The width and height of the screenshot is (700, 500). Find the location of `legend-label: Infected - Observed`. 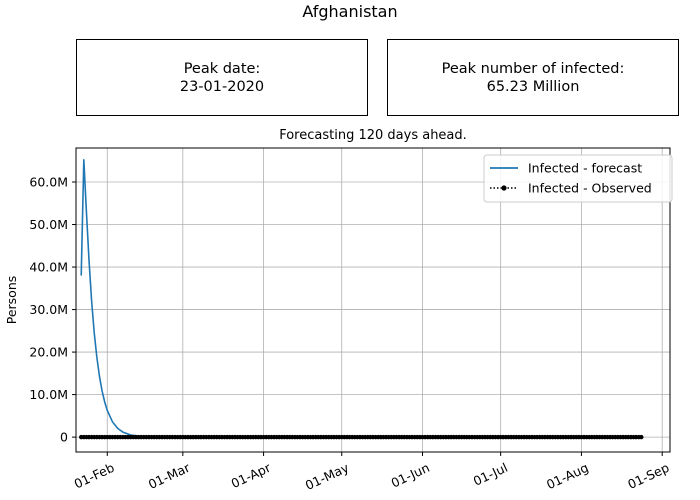

legend-label: Infected - Observed is located at coordinates (590, 188).